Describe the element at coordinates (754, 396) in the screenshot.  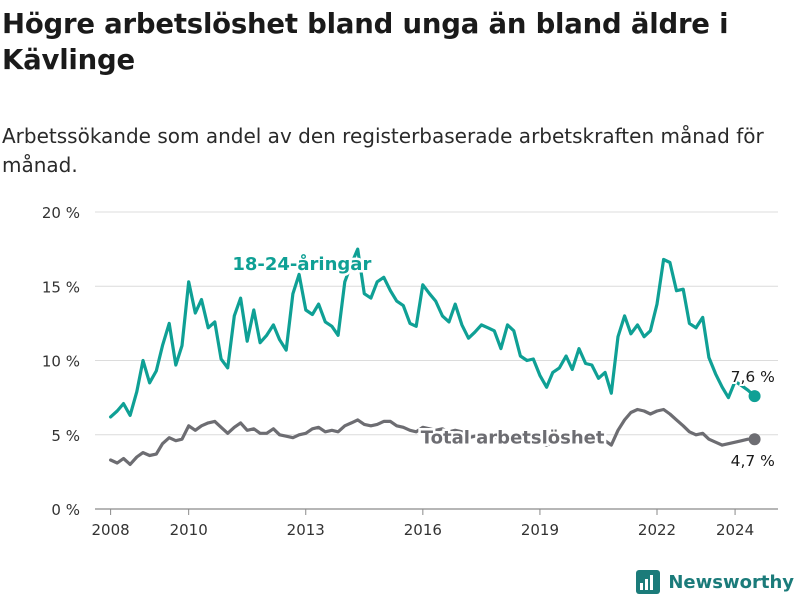
I see `series-endpoint-youth` at that location.